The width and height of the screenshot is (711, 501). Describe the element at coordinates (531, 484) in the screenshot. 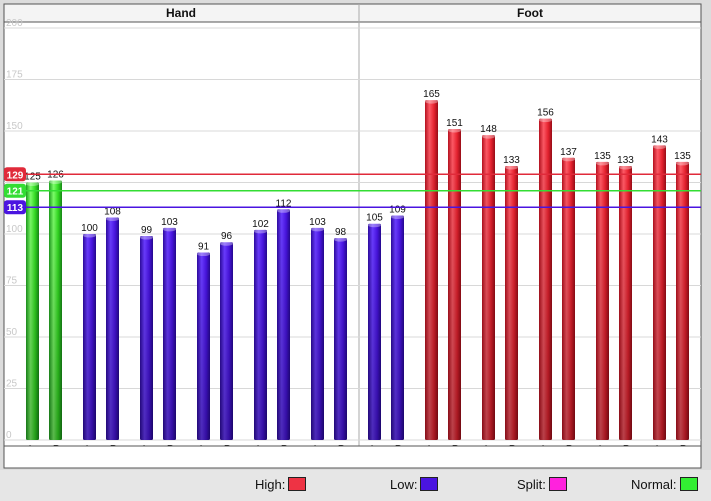

I see `legend-label-split: Split:` at that location.